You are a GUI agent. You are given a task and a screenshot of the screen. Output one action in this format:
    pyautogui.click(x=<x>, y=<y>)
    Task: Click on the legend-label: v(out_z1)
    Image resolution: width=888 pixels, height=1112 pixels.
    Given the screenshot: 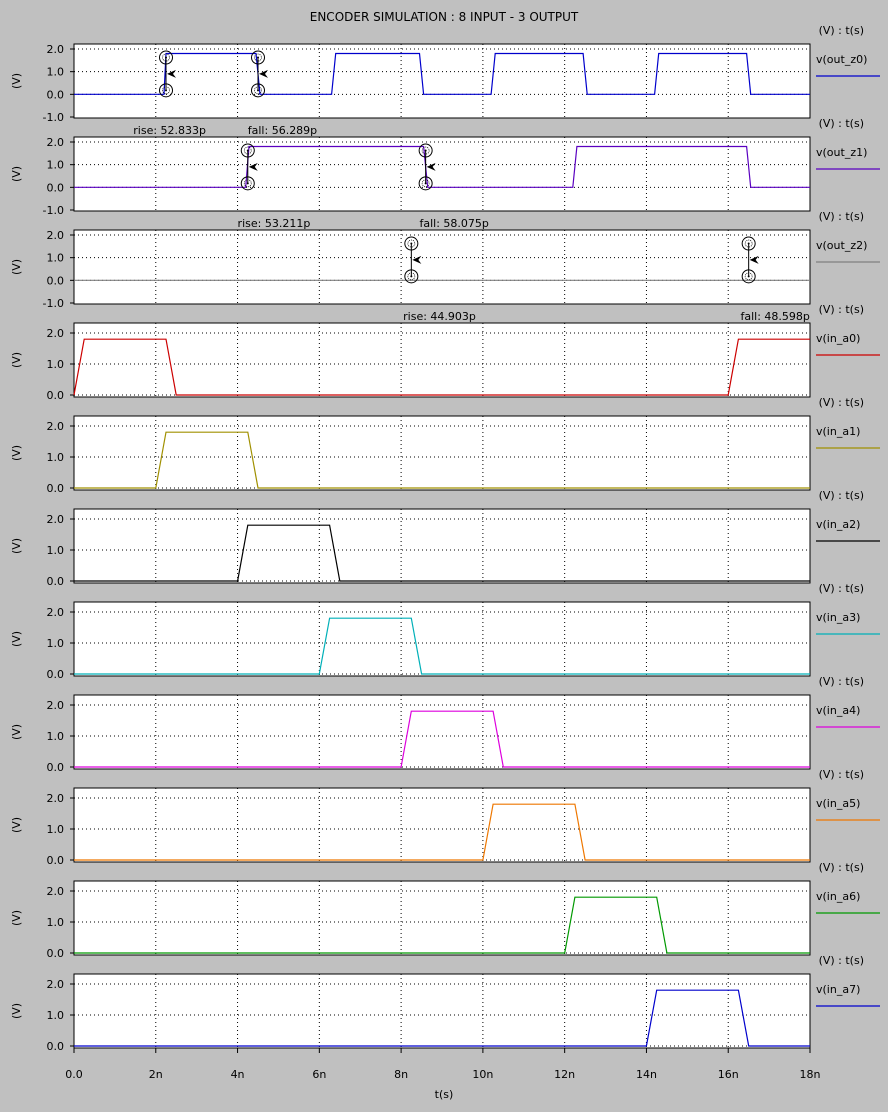 What is the action you would take?
    pyautogui.click(x=841, y=152)
    